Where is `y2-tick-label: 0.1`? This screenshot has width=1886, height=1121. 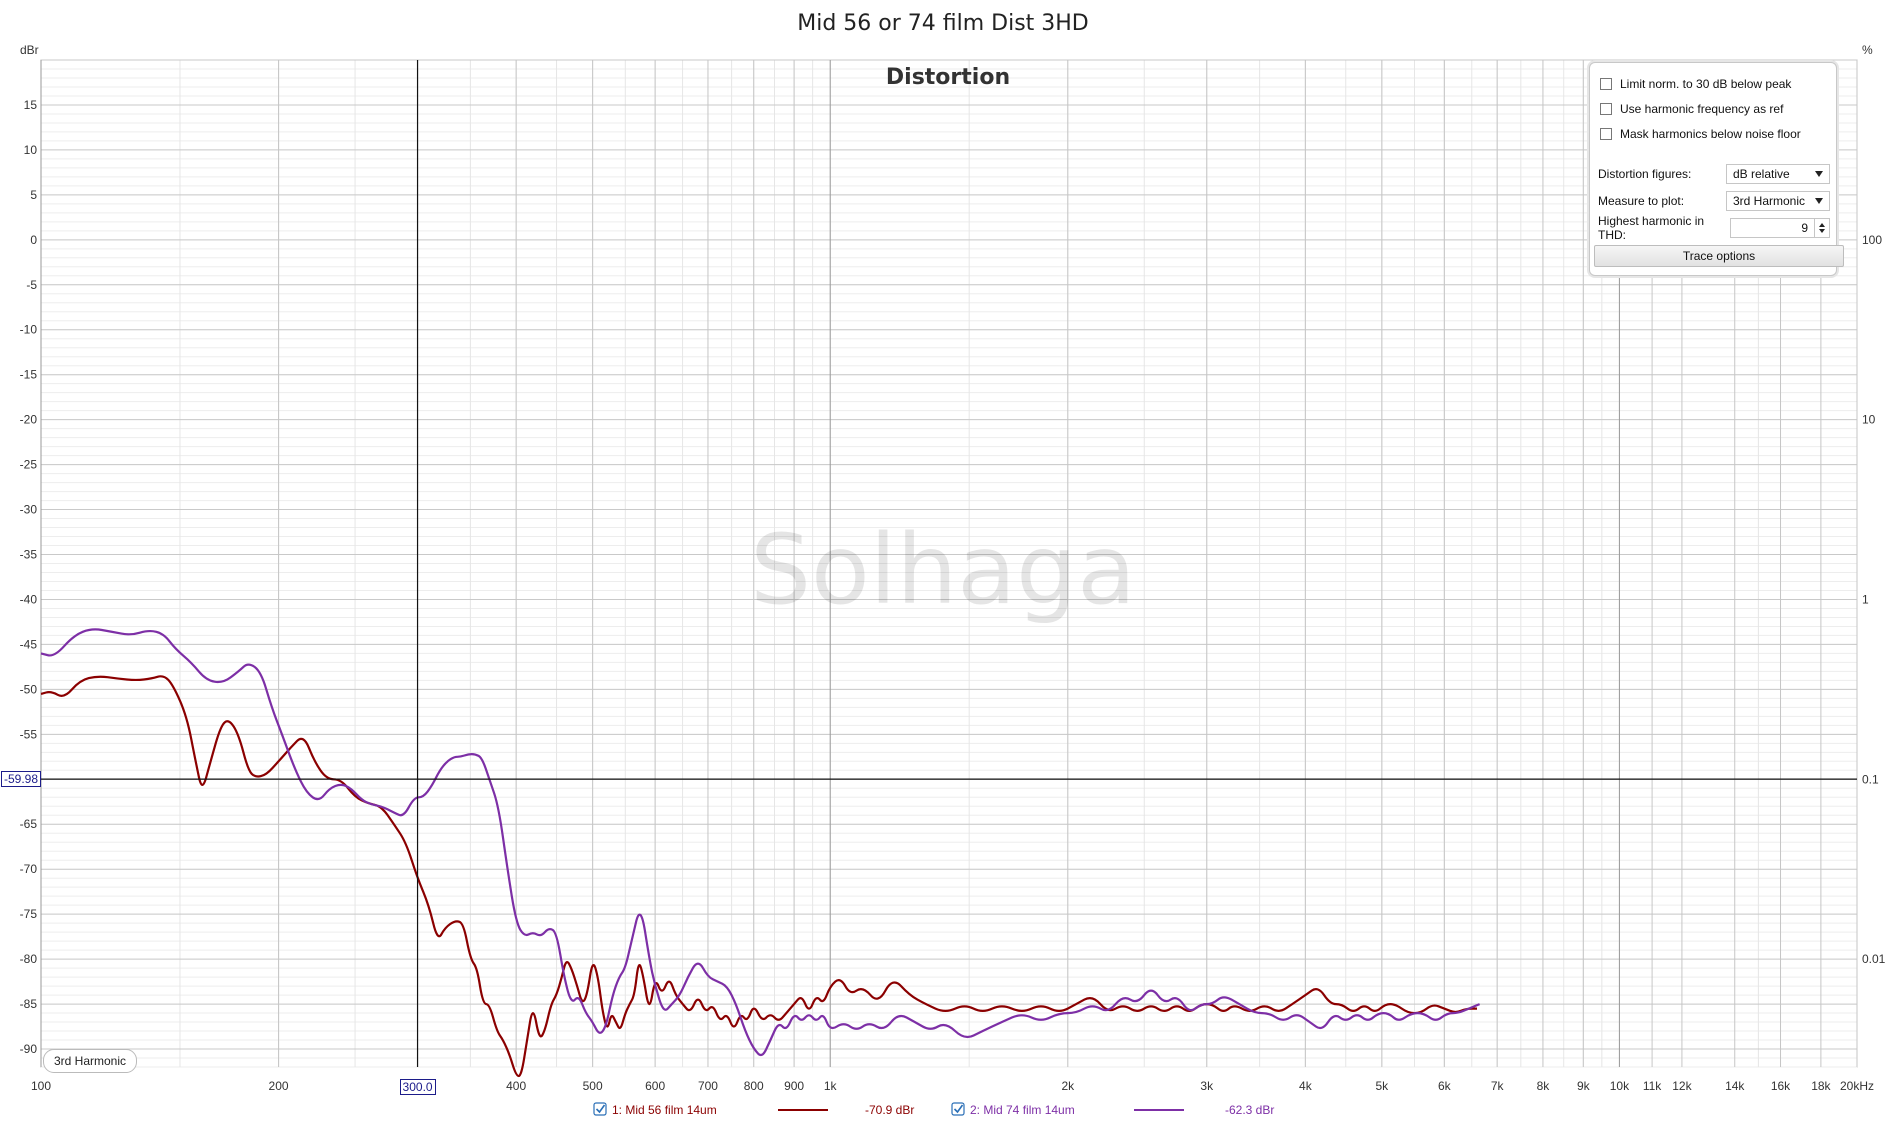
y2-tick-label: 0.1 is located at coordinates (1870, 779).